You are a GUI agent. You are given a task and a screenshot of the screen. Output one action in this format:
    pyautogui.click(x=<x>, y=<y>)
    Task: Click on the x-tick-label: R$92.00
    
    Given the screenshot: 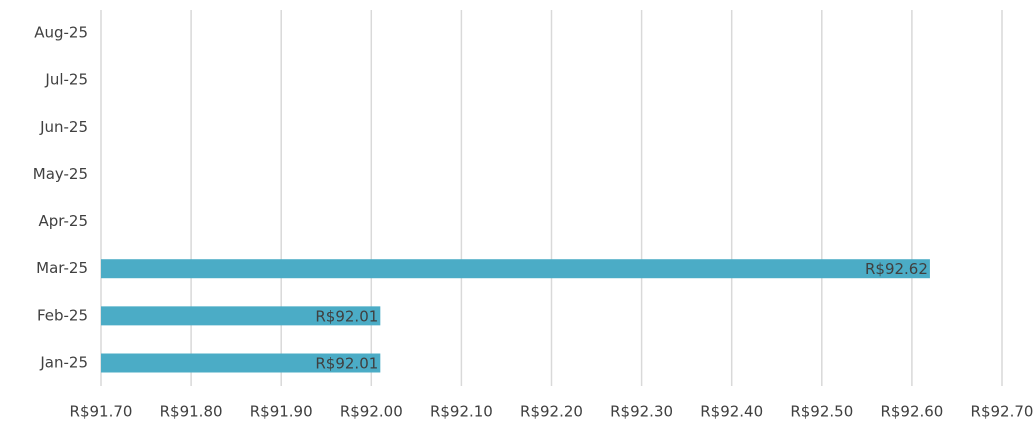 What is the action you would take?
    pyautogui.click(x=371, y=412)
    